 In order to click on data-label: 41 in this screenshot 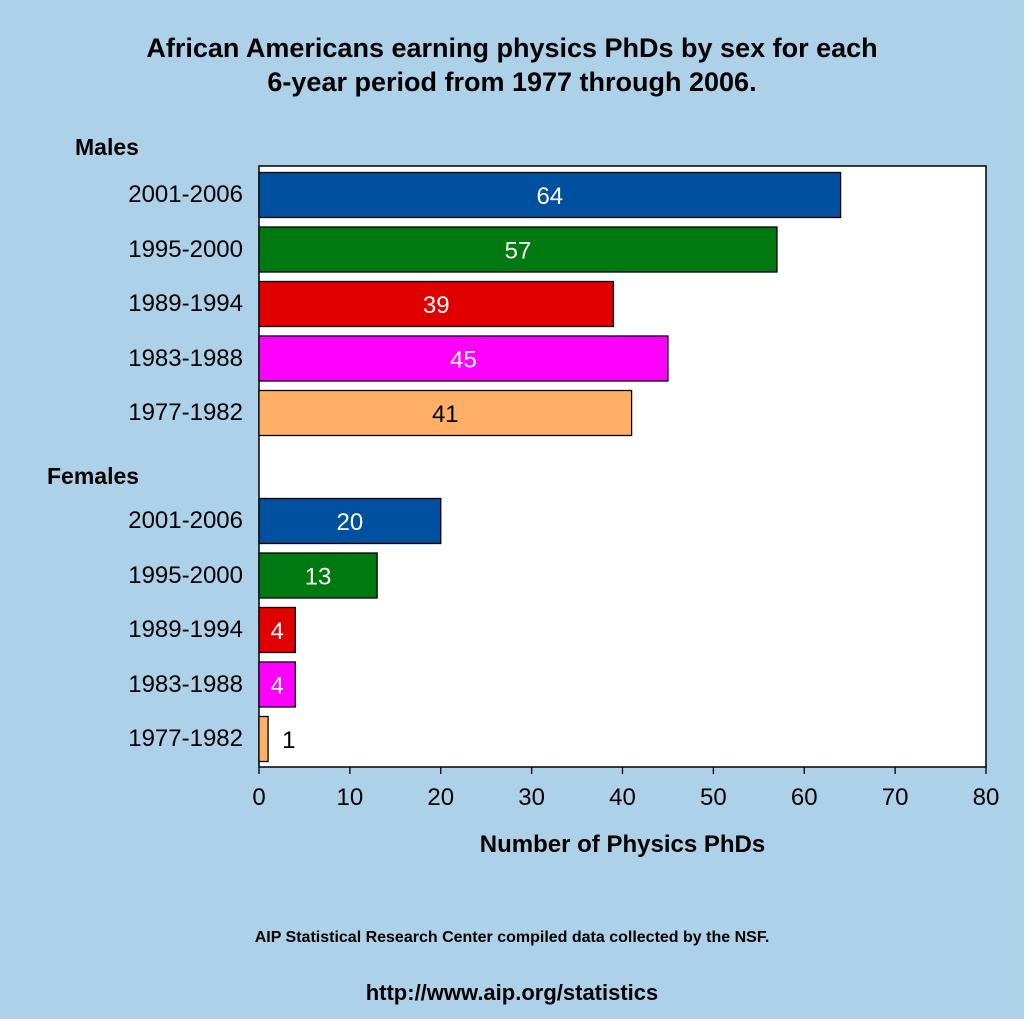, I will do `click(445, 414)`.